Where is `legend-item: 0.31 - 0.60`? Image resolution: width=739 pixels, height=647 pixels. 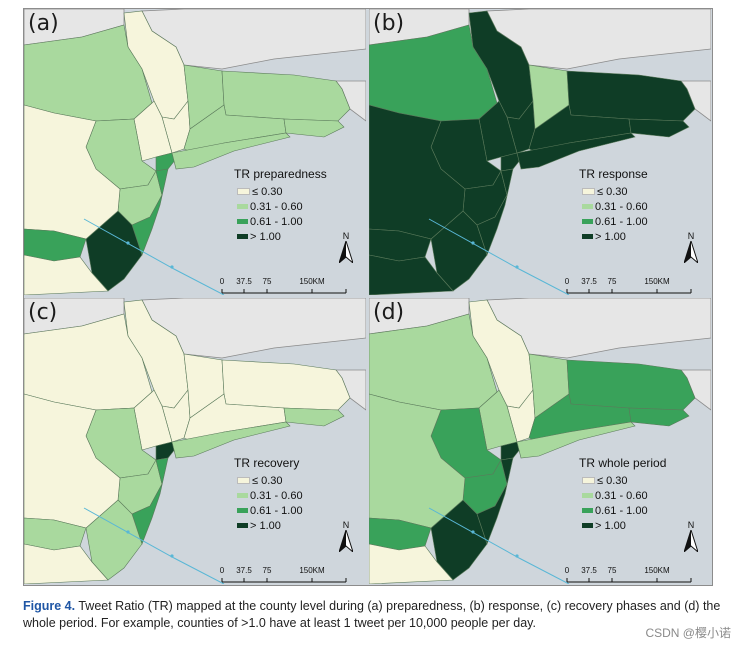 legend-item: 0.31 - 0.60 is located at coordinates (613, 206).